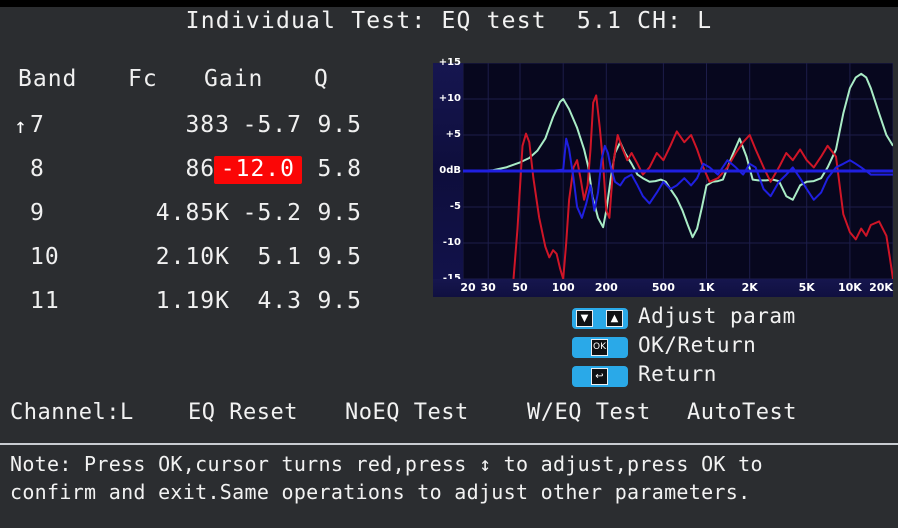 The height and width of the screenshot is (528, 898). I want to click on button-pill: OK, so click(600, 347).